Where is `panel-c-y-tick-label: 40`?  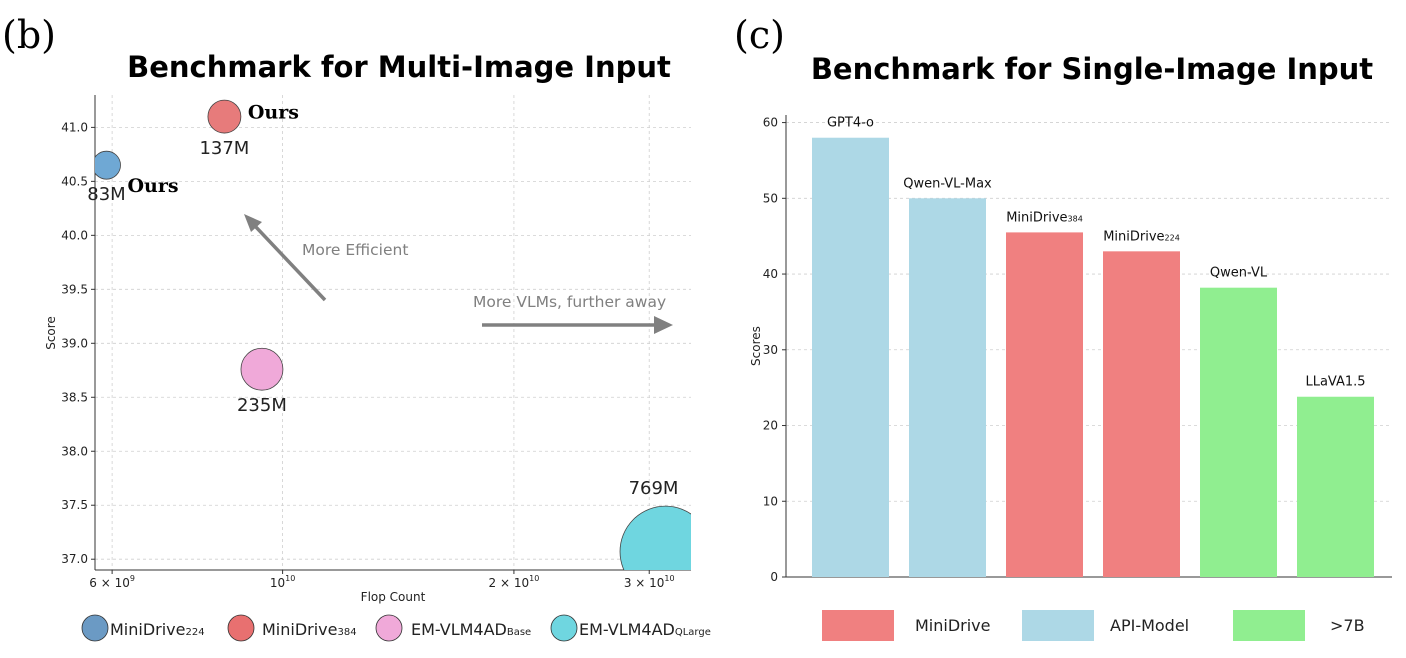 panel-c-y-tick-label: 40 is located at coordinates (770, 274).